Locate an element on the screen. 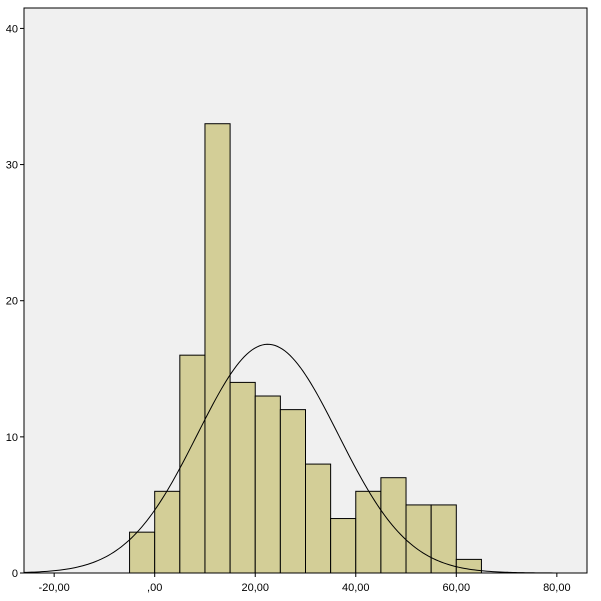 This screenshot has height=601, width=601. x-tick-label: 20,00 is located at coordinates (255, 588).